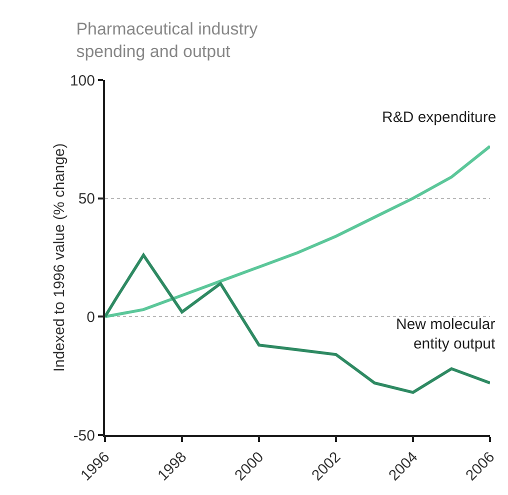 The image size is (508, 495). I want to click on series-label: R&D expenditure, so click(439, 117).